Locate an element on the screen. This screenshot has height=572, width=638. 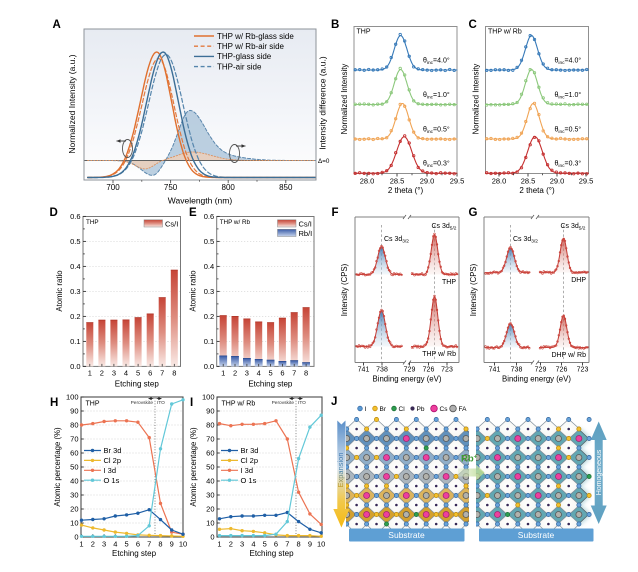
svg-text: θinc=0.3° is located at coordinates (436, 165).